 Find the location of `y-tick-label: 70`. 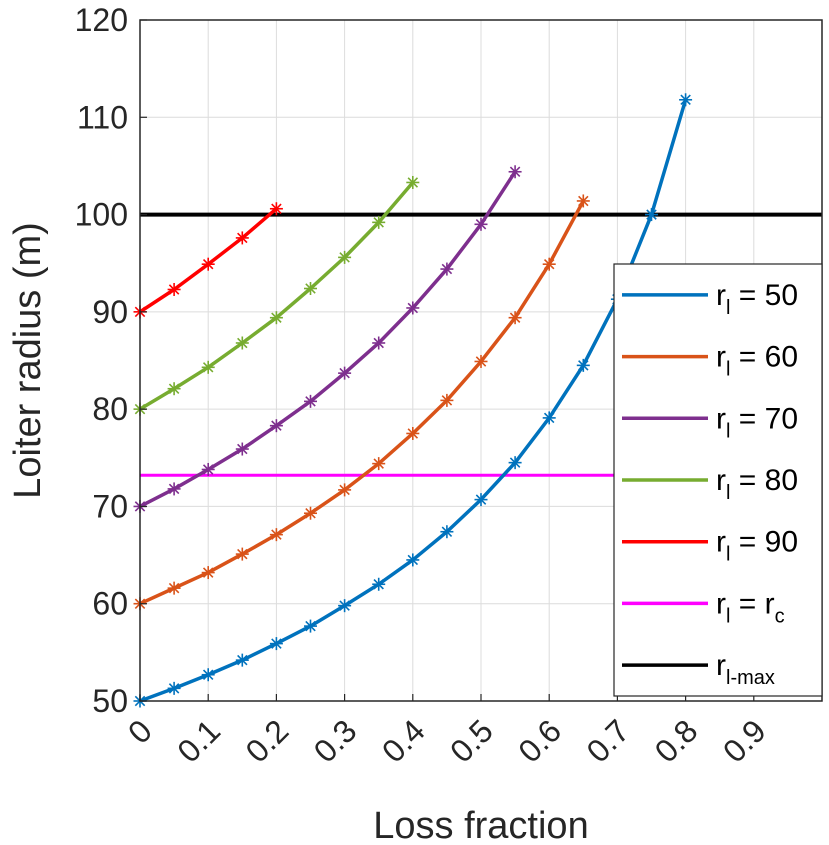

y-tick-label: 70 is located at coordinates (110, 506).